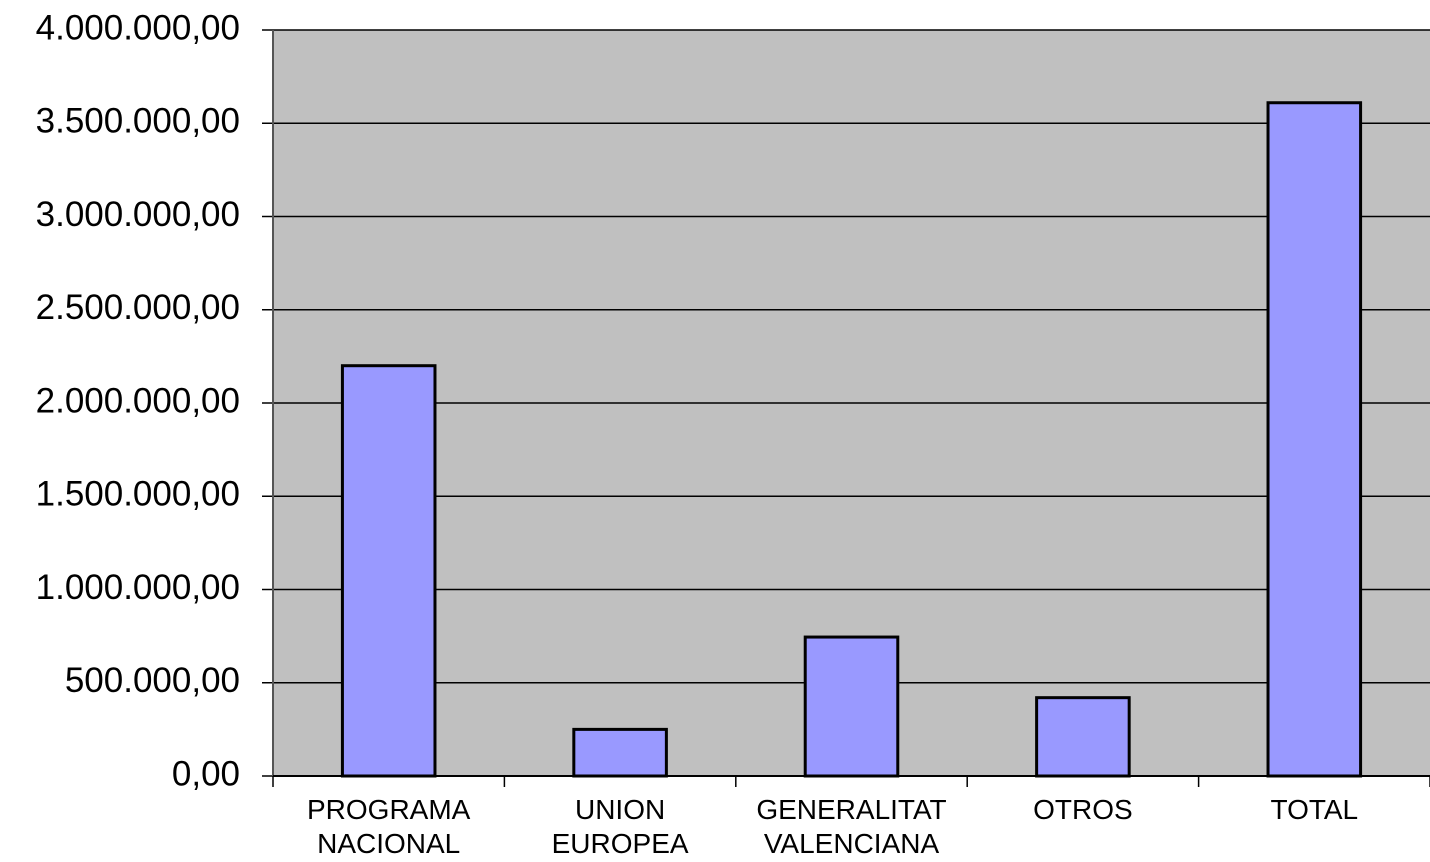 Image resolution: width=1430 pixels, height=862 pixels. Describe the element at coordinates (1314, 809) in the screenshot. I see `x-tick-label: TOTAL` at that location.